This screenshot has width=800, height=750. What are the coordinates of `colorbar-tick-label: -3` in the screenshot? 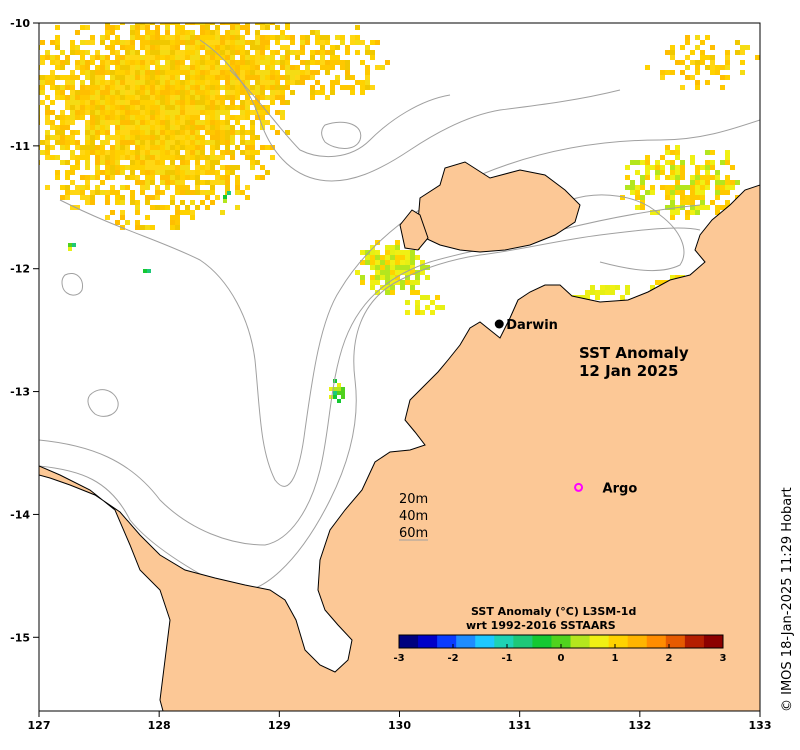 It's located at (398, 658).